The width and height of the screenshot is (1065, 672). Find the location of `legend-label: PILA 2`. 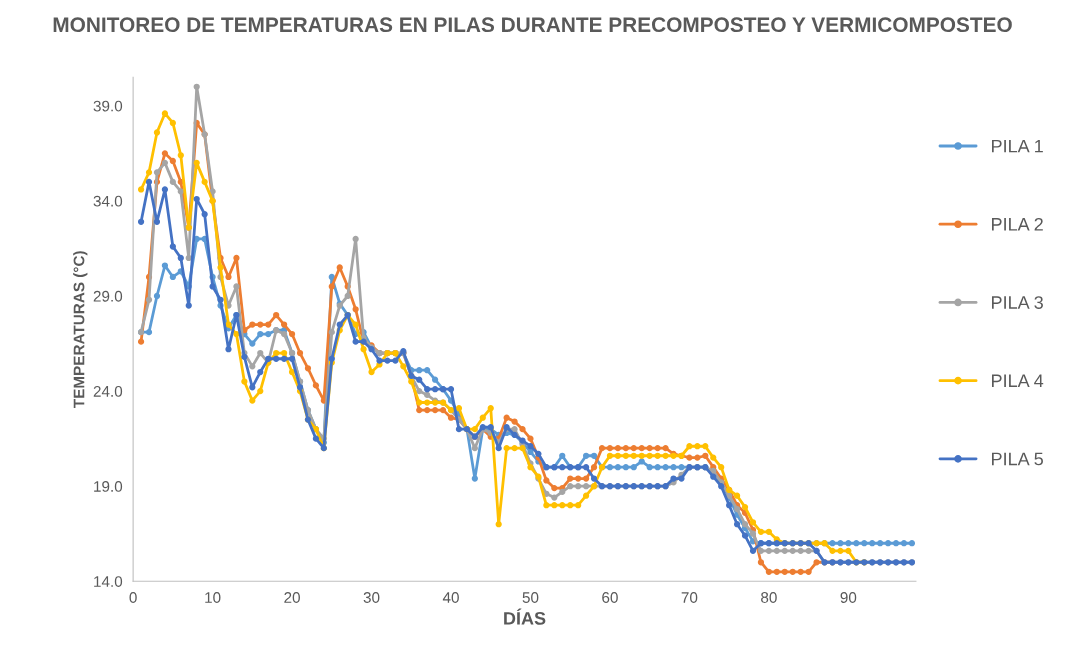

legend-label: PILA 2 is located at coordinates (1017, 224).